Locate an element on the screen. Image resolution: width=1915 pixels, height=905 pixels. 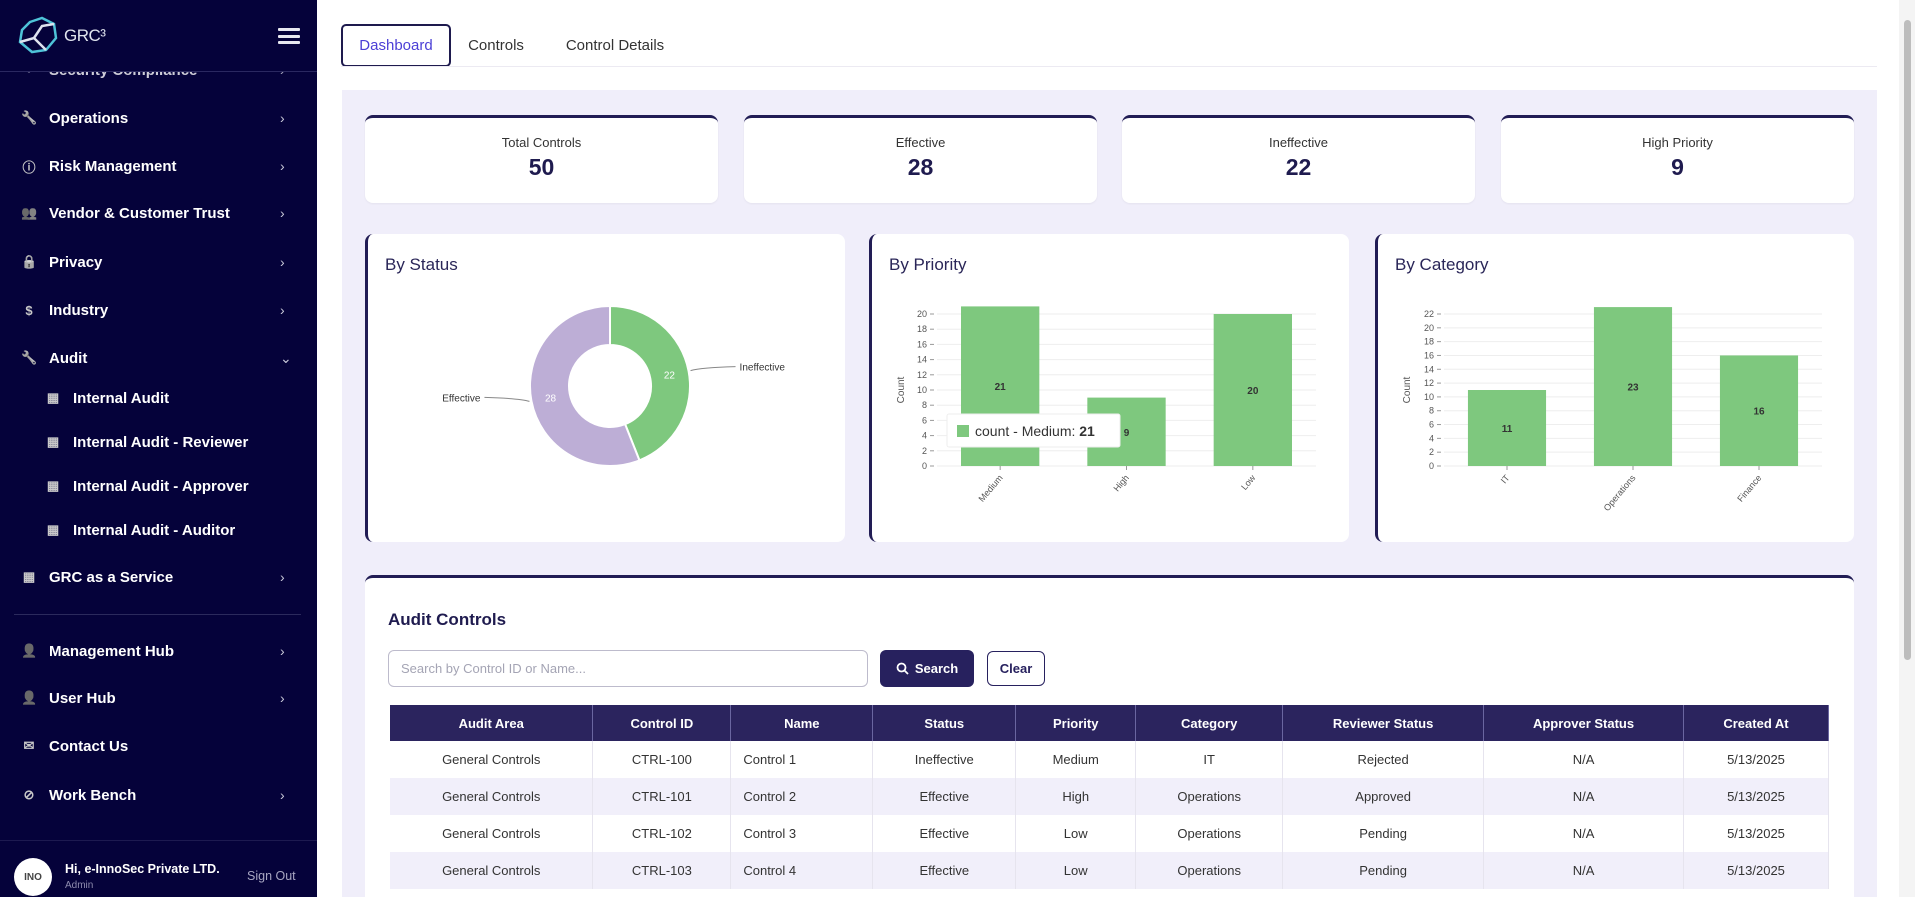
table-cell: Low is located at coordinates (1076, 870).